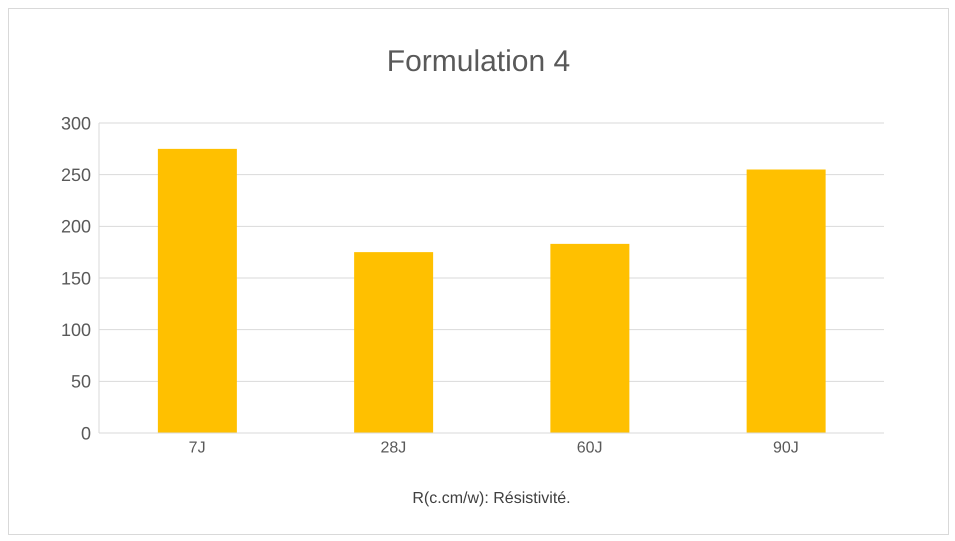 This screenshot has height=541, width=955. I want to click on y-tick-label: 300, so click(75, 123).